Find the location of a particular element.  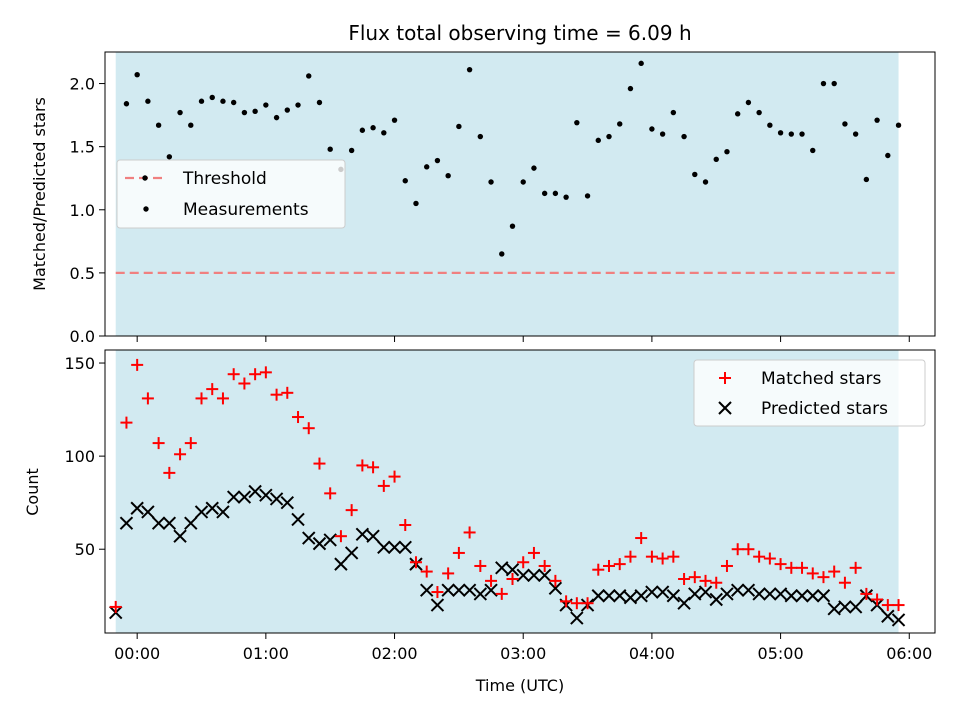

legend-threshold-marker is located at coordinates (145, 178).